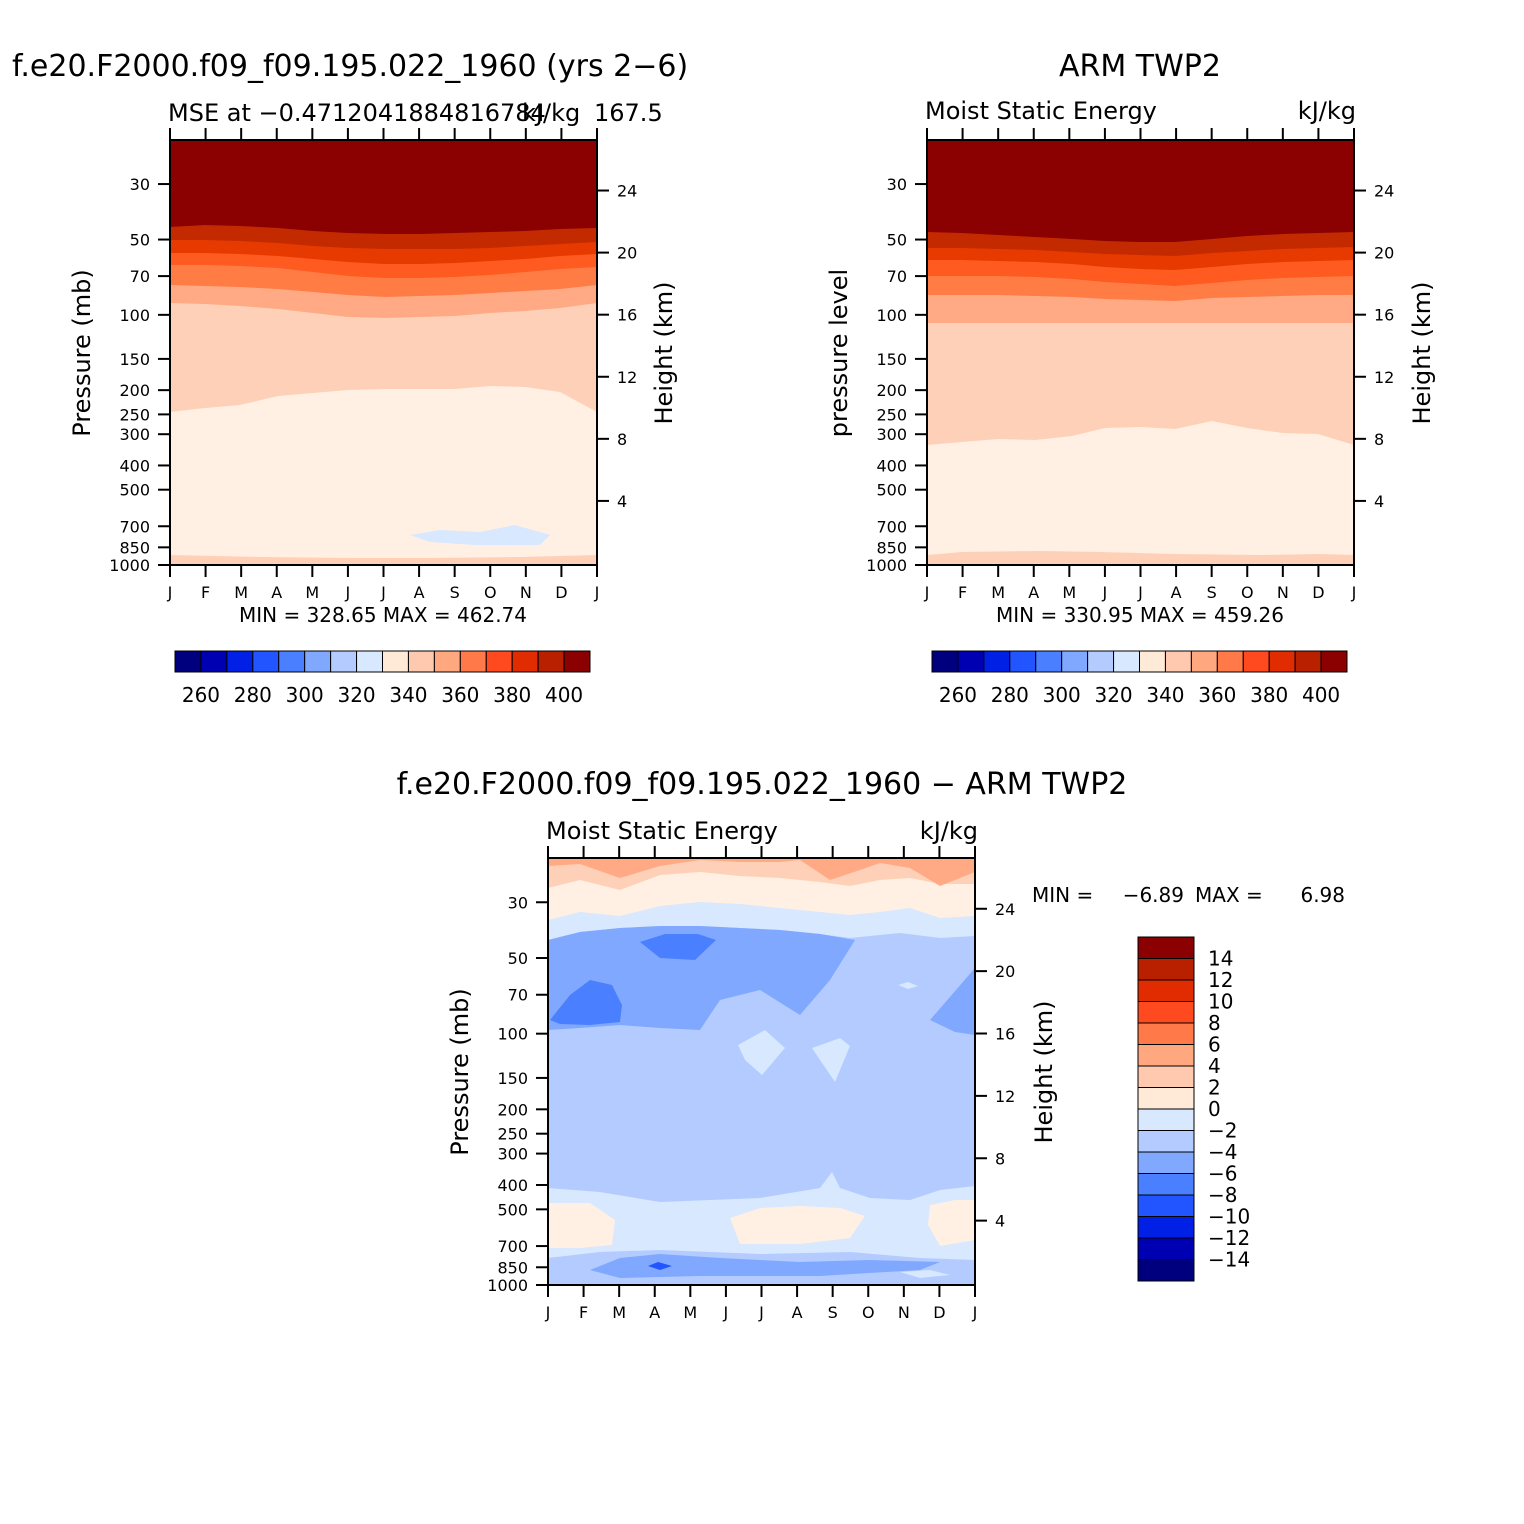 Image resolution: width=1524 pixels, height=1524 pixels. I want to click on y-tick-label: 30, so click(897, 184).